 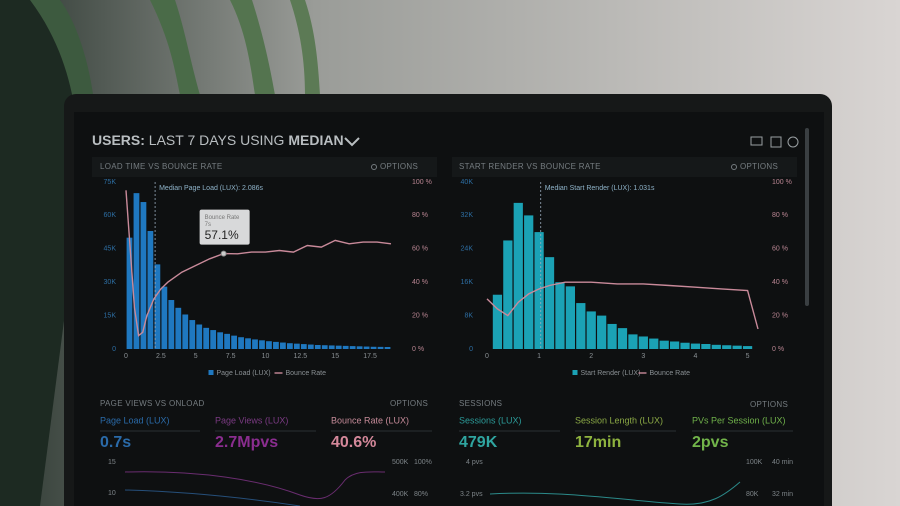 What do you see at coordinates (423, 462) in the screenshot?
I see `axis-label: 100%` at bounding box center [423, 462].